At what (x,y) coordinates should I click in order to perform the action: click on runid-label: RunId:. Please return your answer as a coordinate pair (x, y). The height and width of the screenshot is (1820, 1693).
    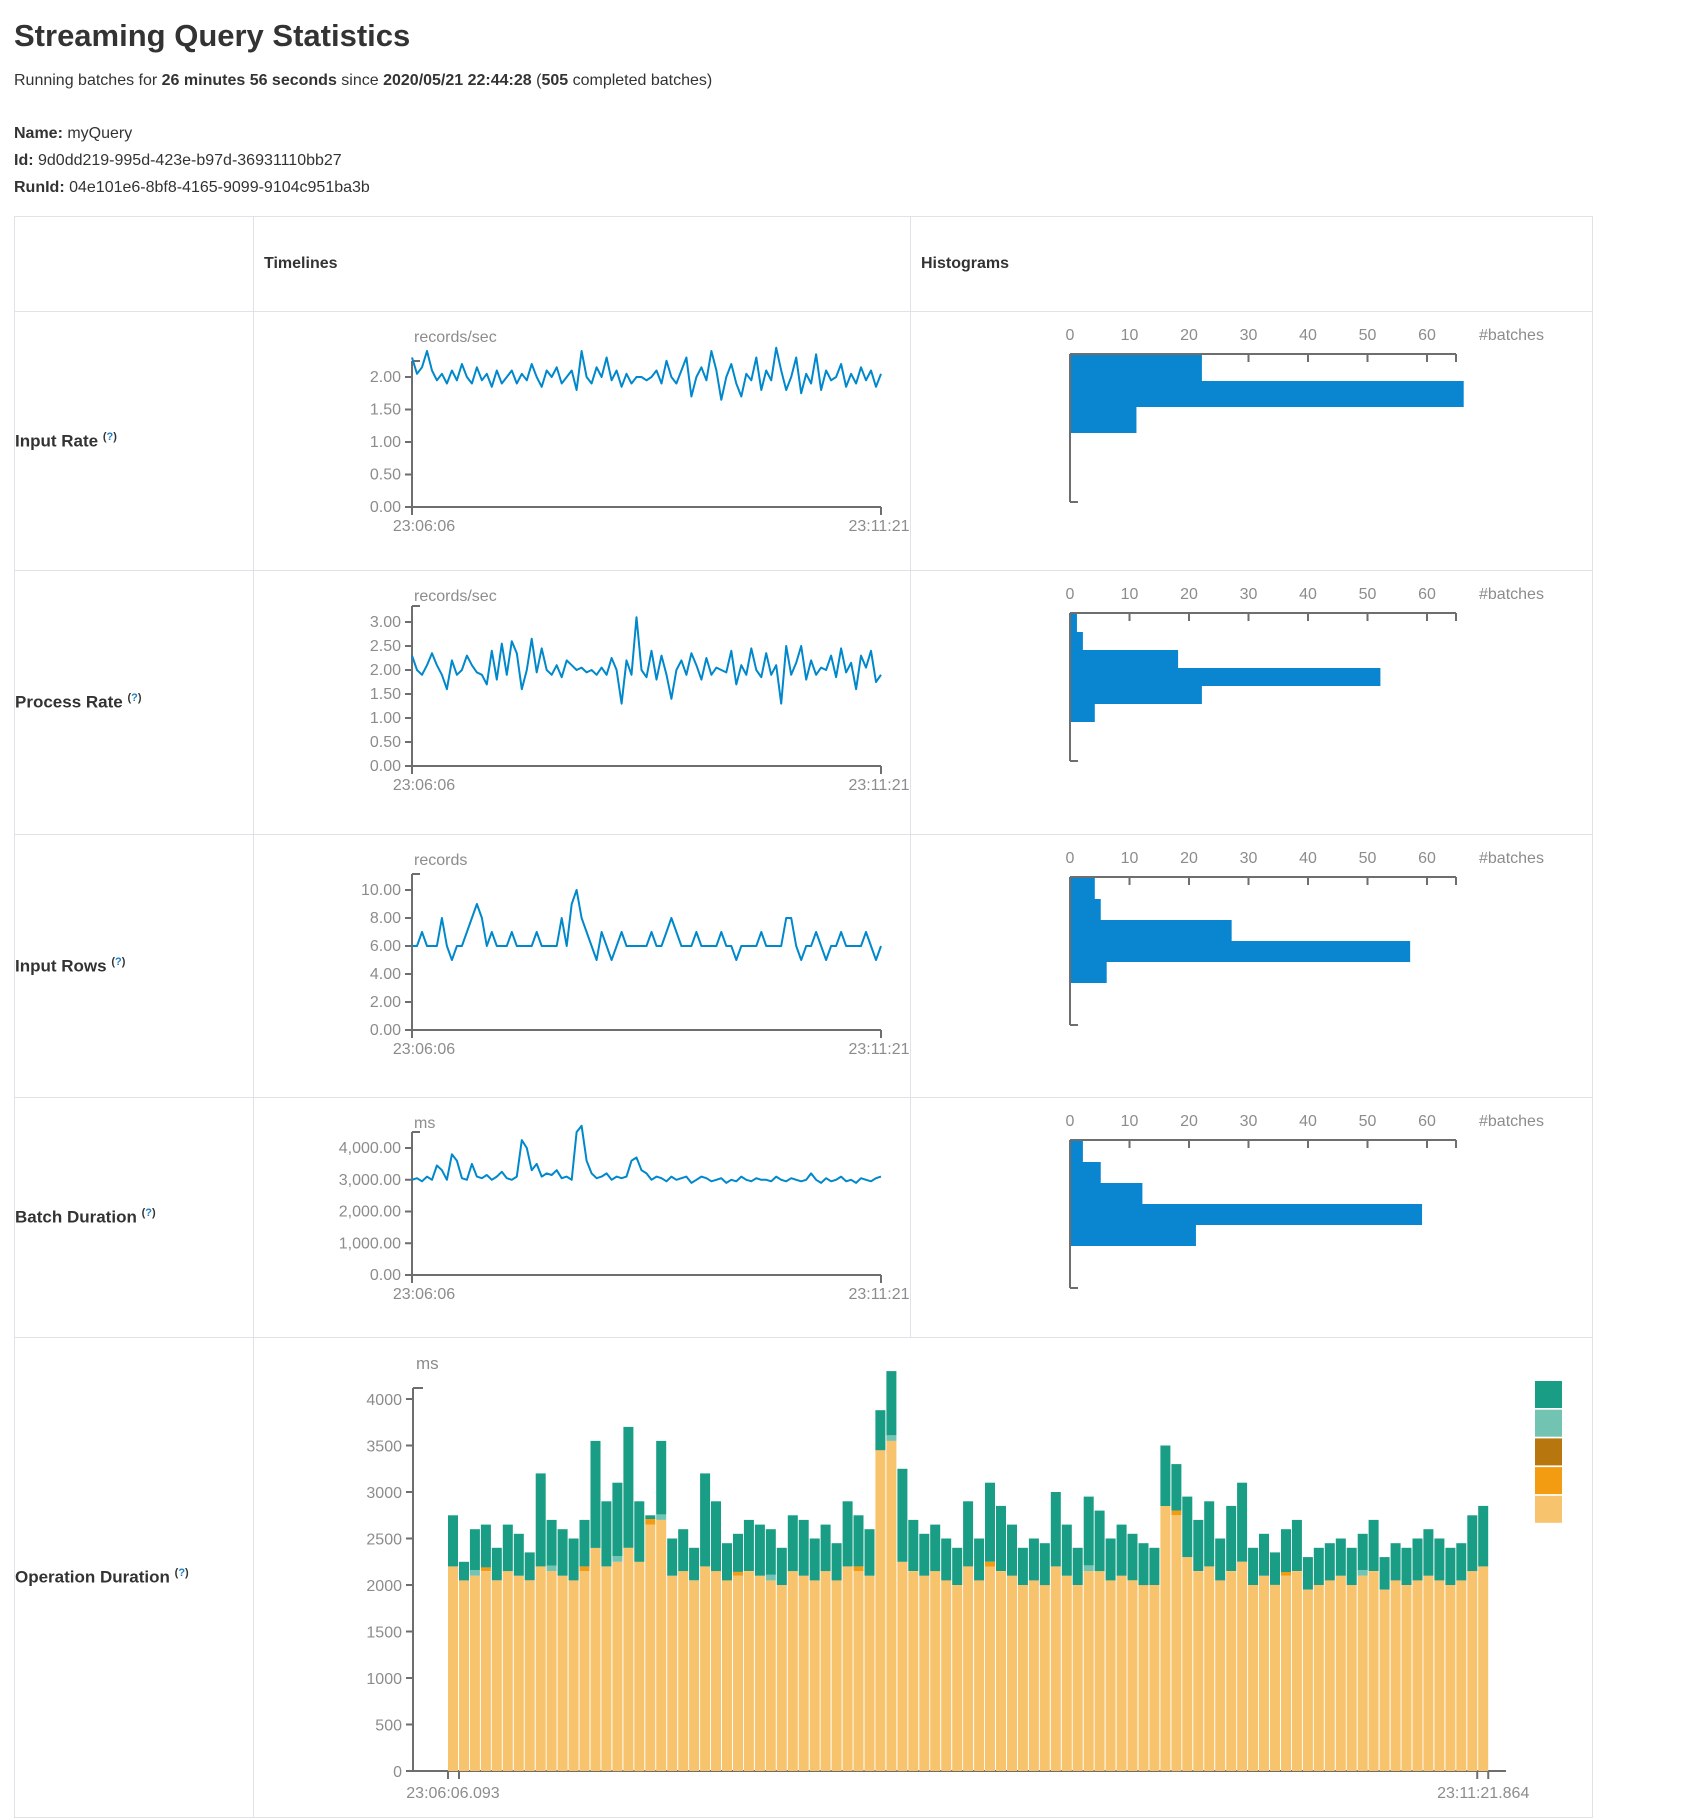
    Looking at the image, I should click on (39, 187).